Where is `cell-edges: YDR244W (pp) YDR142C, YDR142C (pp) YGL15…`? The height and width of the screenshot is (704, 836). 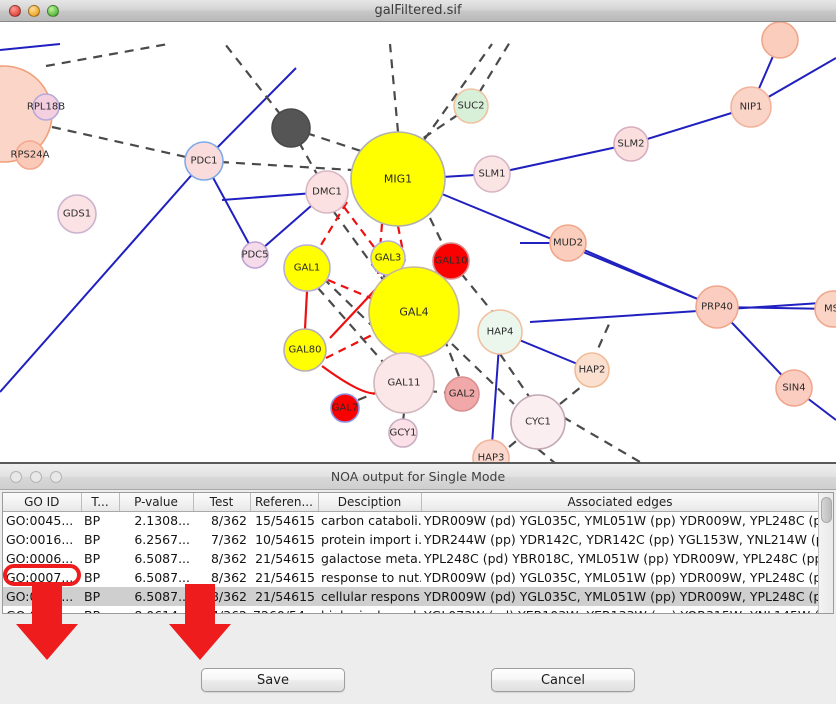
cell-edges: YDR244W (pp) YDR142C, YDR142C (pp) YGL15… is located at coordinates (621, 539).